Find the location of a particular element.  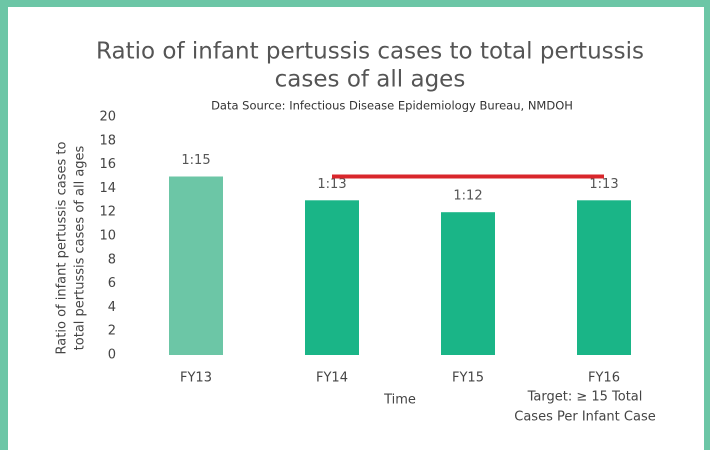

value-label: 1:12 is located at coordinates (467, 196).